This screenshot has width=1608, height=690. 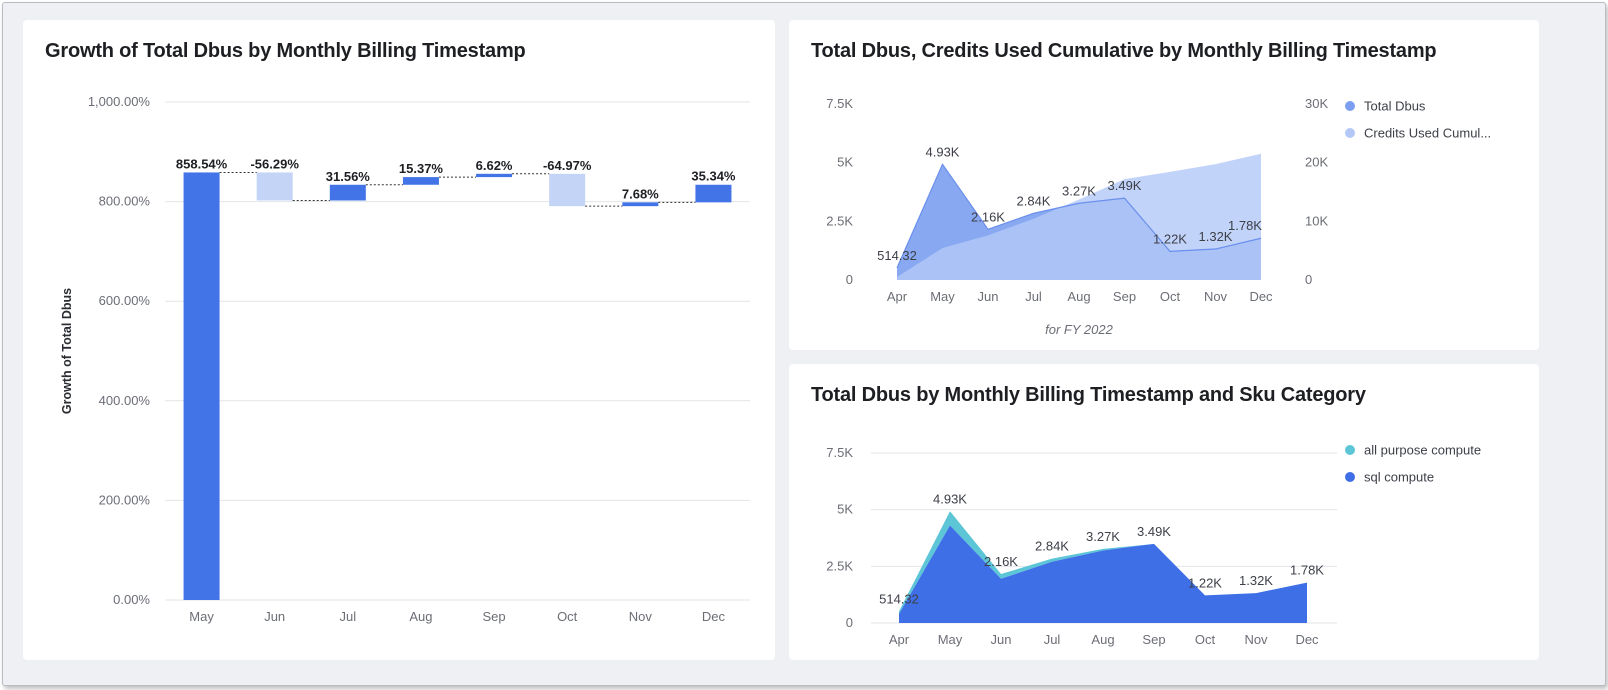 What do you see at coordinates (1395, 106) in the screenshot?
I see `legend-label: Total Dbus` at bounding box center [1395, 106].